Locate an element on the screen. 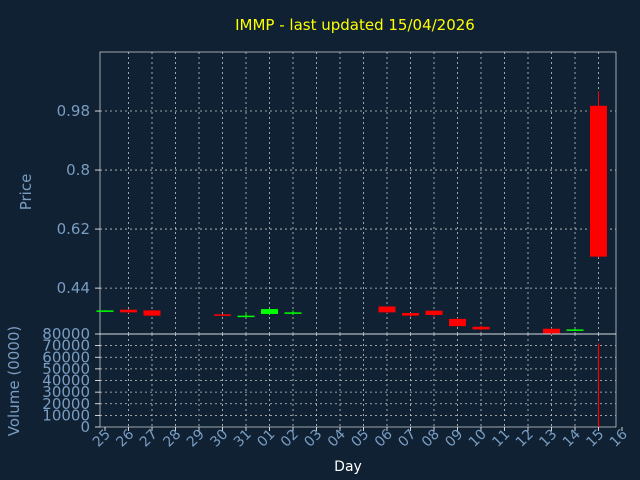 The height and width of the screenshot is (480, 640). volume-tick-label: 40000 is located at coordinates (66, 381).